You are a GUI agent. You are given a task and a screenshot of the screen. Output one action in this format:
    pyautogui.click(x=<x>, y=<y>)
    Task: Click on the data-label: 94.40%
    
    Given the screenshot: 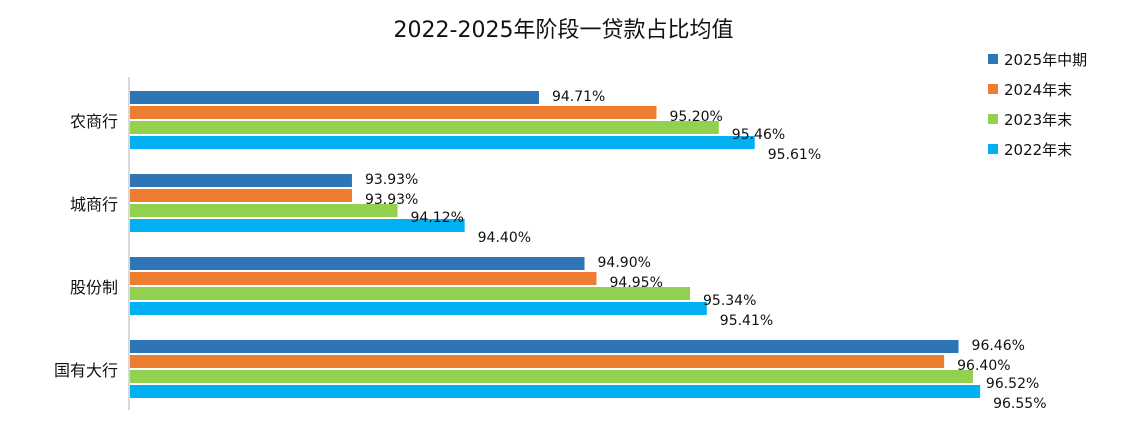 What is the action you would take?
    pyautogui.click(x=504, y=238)
    